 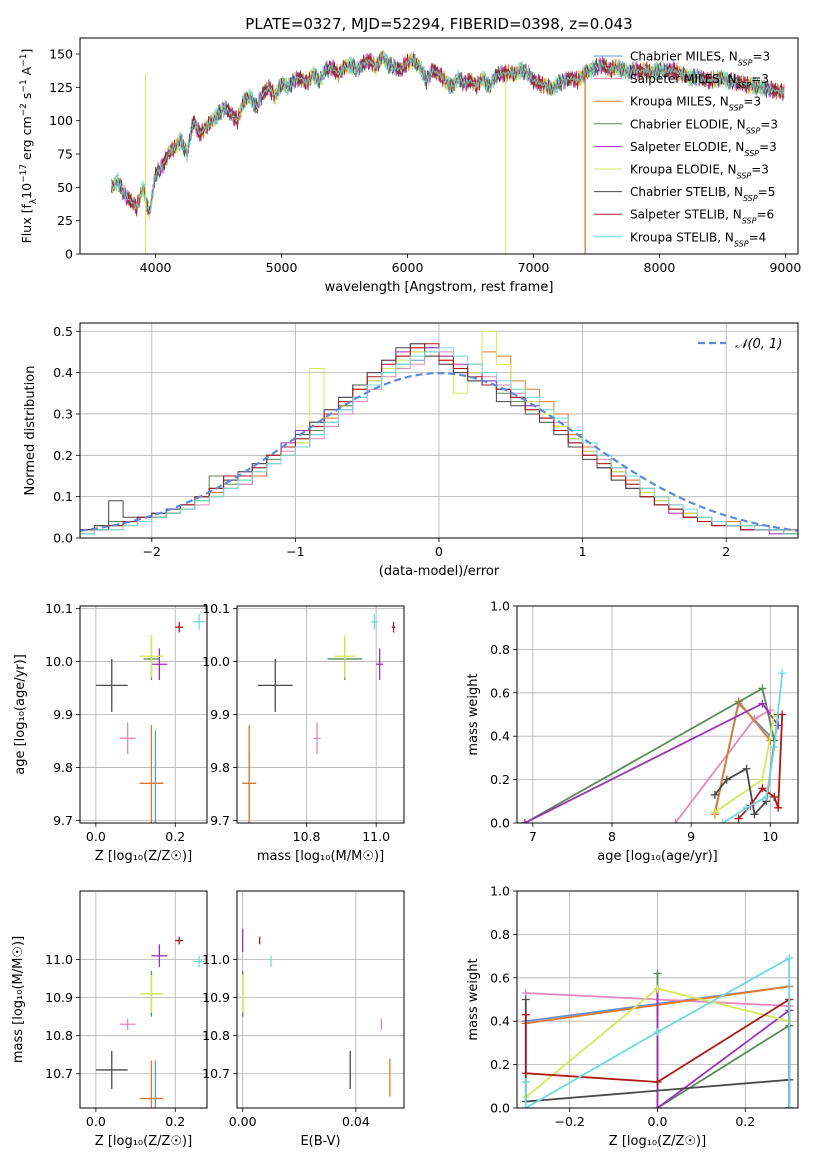 I want to click on x-axis-label: E(B-V), so click(x=320, y=1141).